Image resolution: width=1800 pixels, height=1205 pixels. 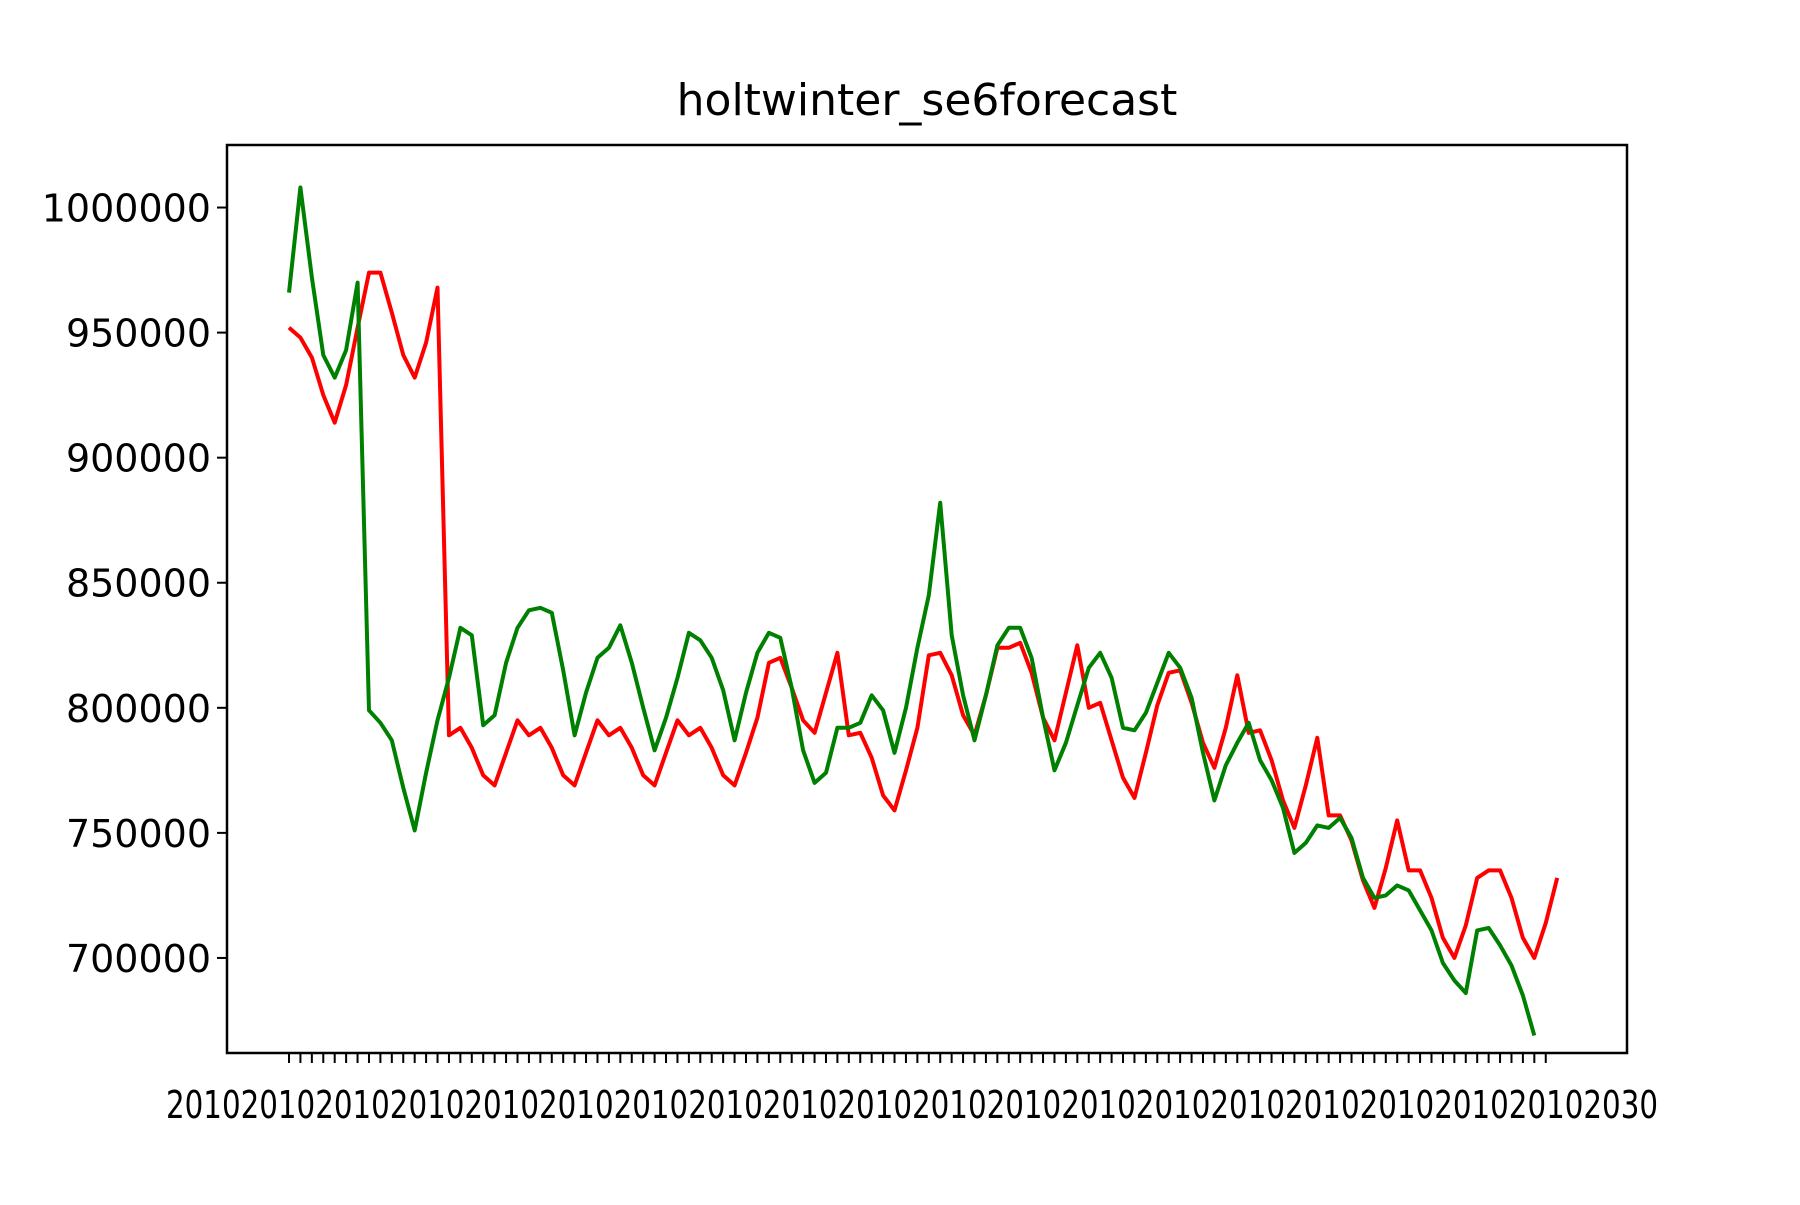 What do you see at coordinates (138, 334) in the screenshot?
I see `y-tick-label: 950000` at bounding box center [138, 334].